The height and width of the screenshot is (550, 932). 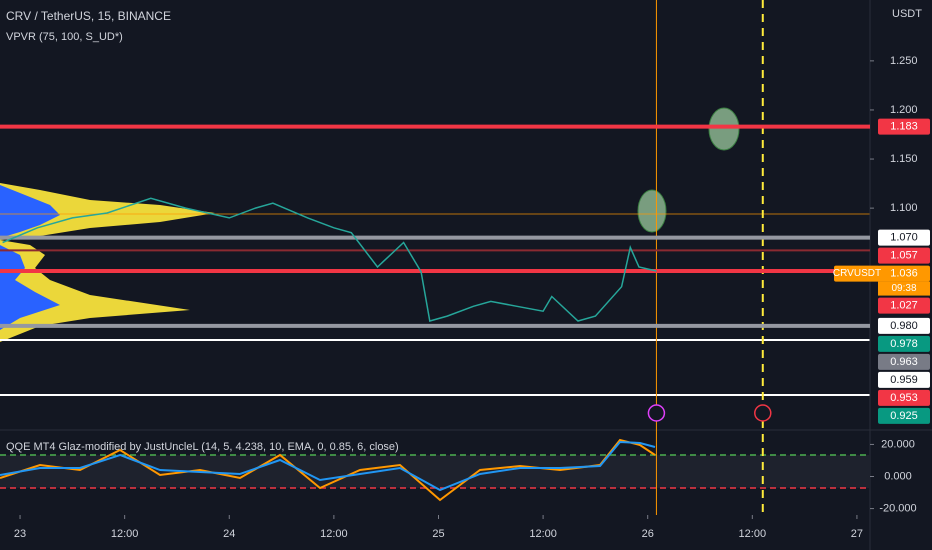 I want to click on level-badge-label: 0.959, so click(x=904, y=380).